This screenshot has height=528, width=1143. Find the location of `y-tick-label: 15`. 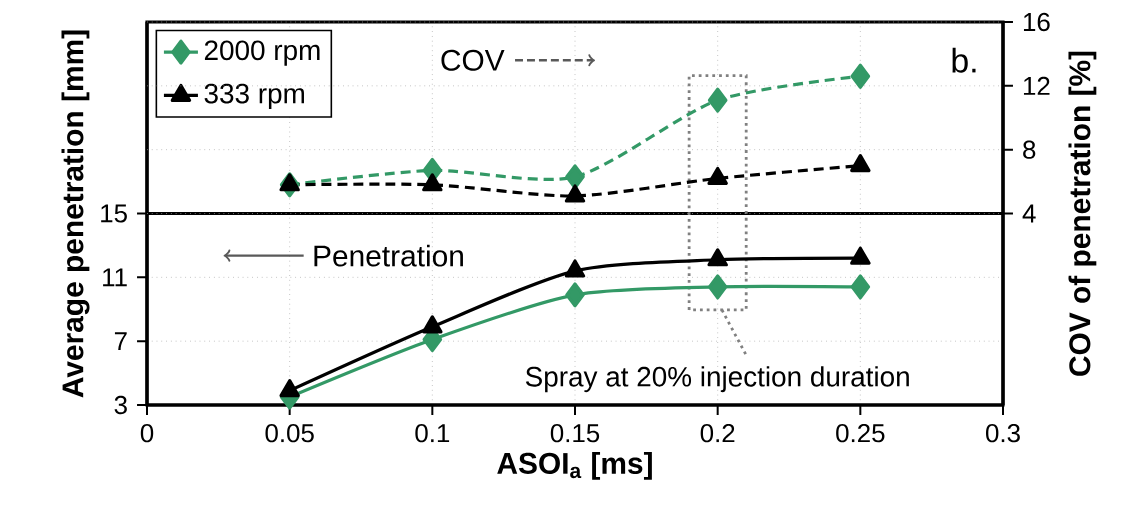

y-tick-label: 15 is located at coordinates (114, 213).